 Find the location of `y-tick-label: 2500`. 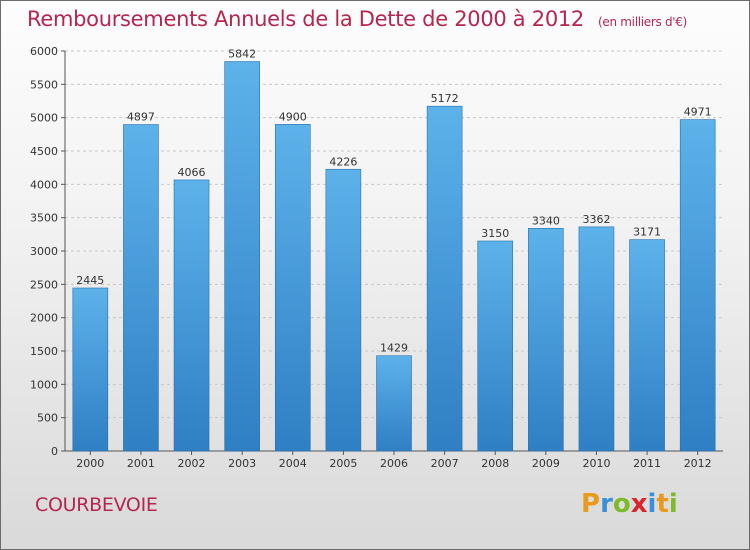

y-tick-label: 2500 is located at coordinates (44, 284).